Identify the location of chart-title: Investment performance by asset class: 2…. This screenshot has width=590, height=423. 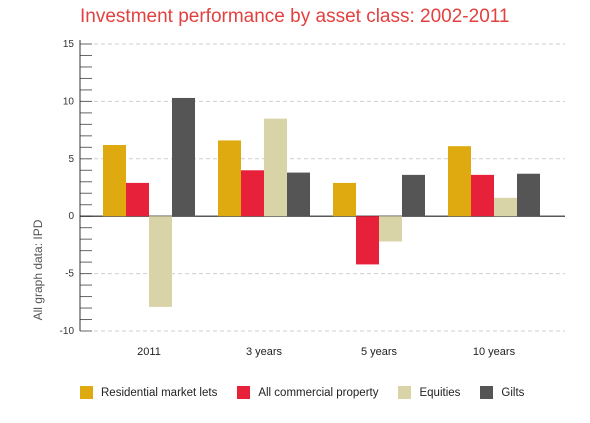
(295, 16).